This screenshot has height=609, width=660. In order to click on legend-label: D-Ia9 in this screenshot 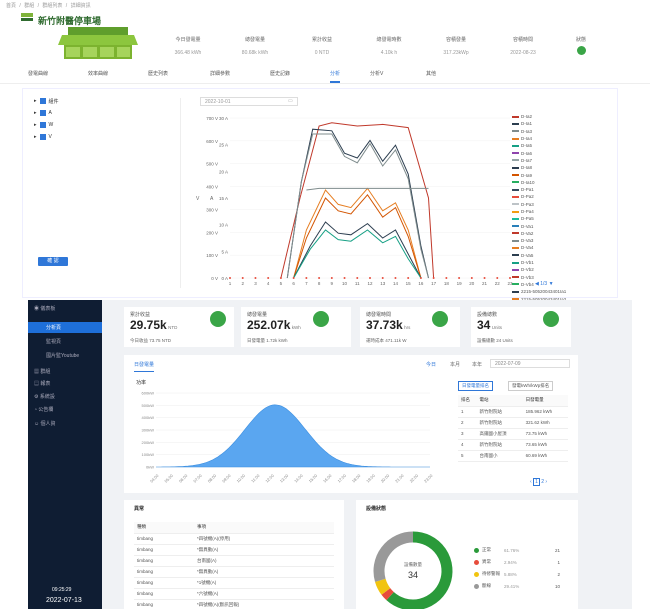, I will do `click(527, 175)`.